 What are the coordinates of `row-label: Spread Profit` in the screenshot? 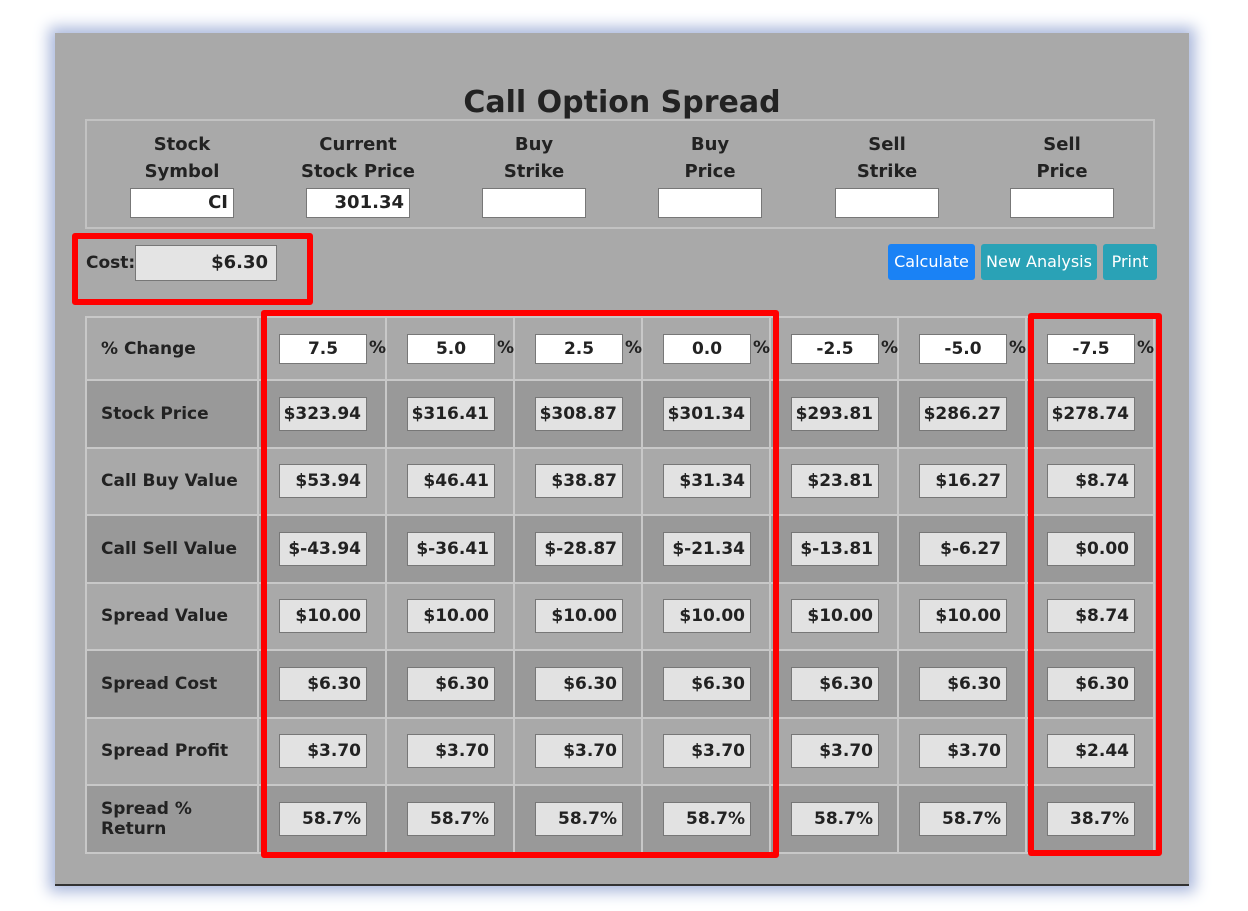 It's located at (172, 751).